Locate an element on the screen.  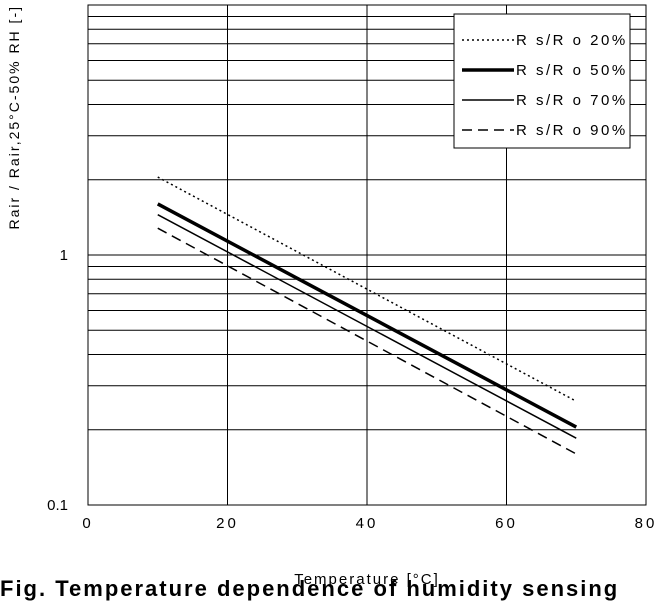
y-tick-label: 1 is located at coordinates (64, 255).